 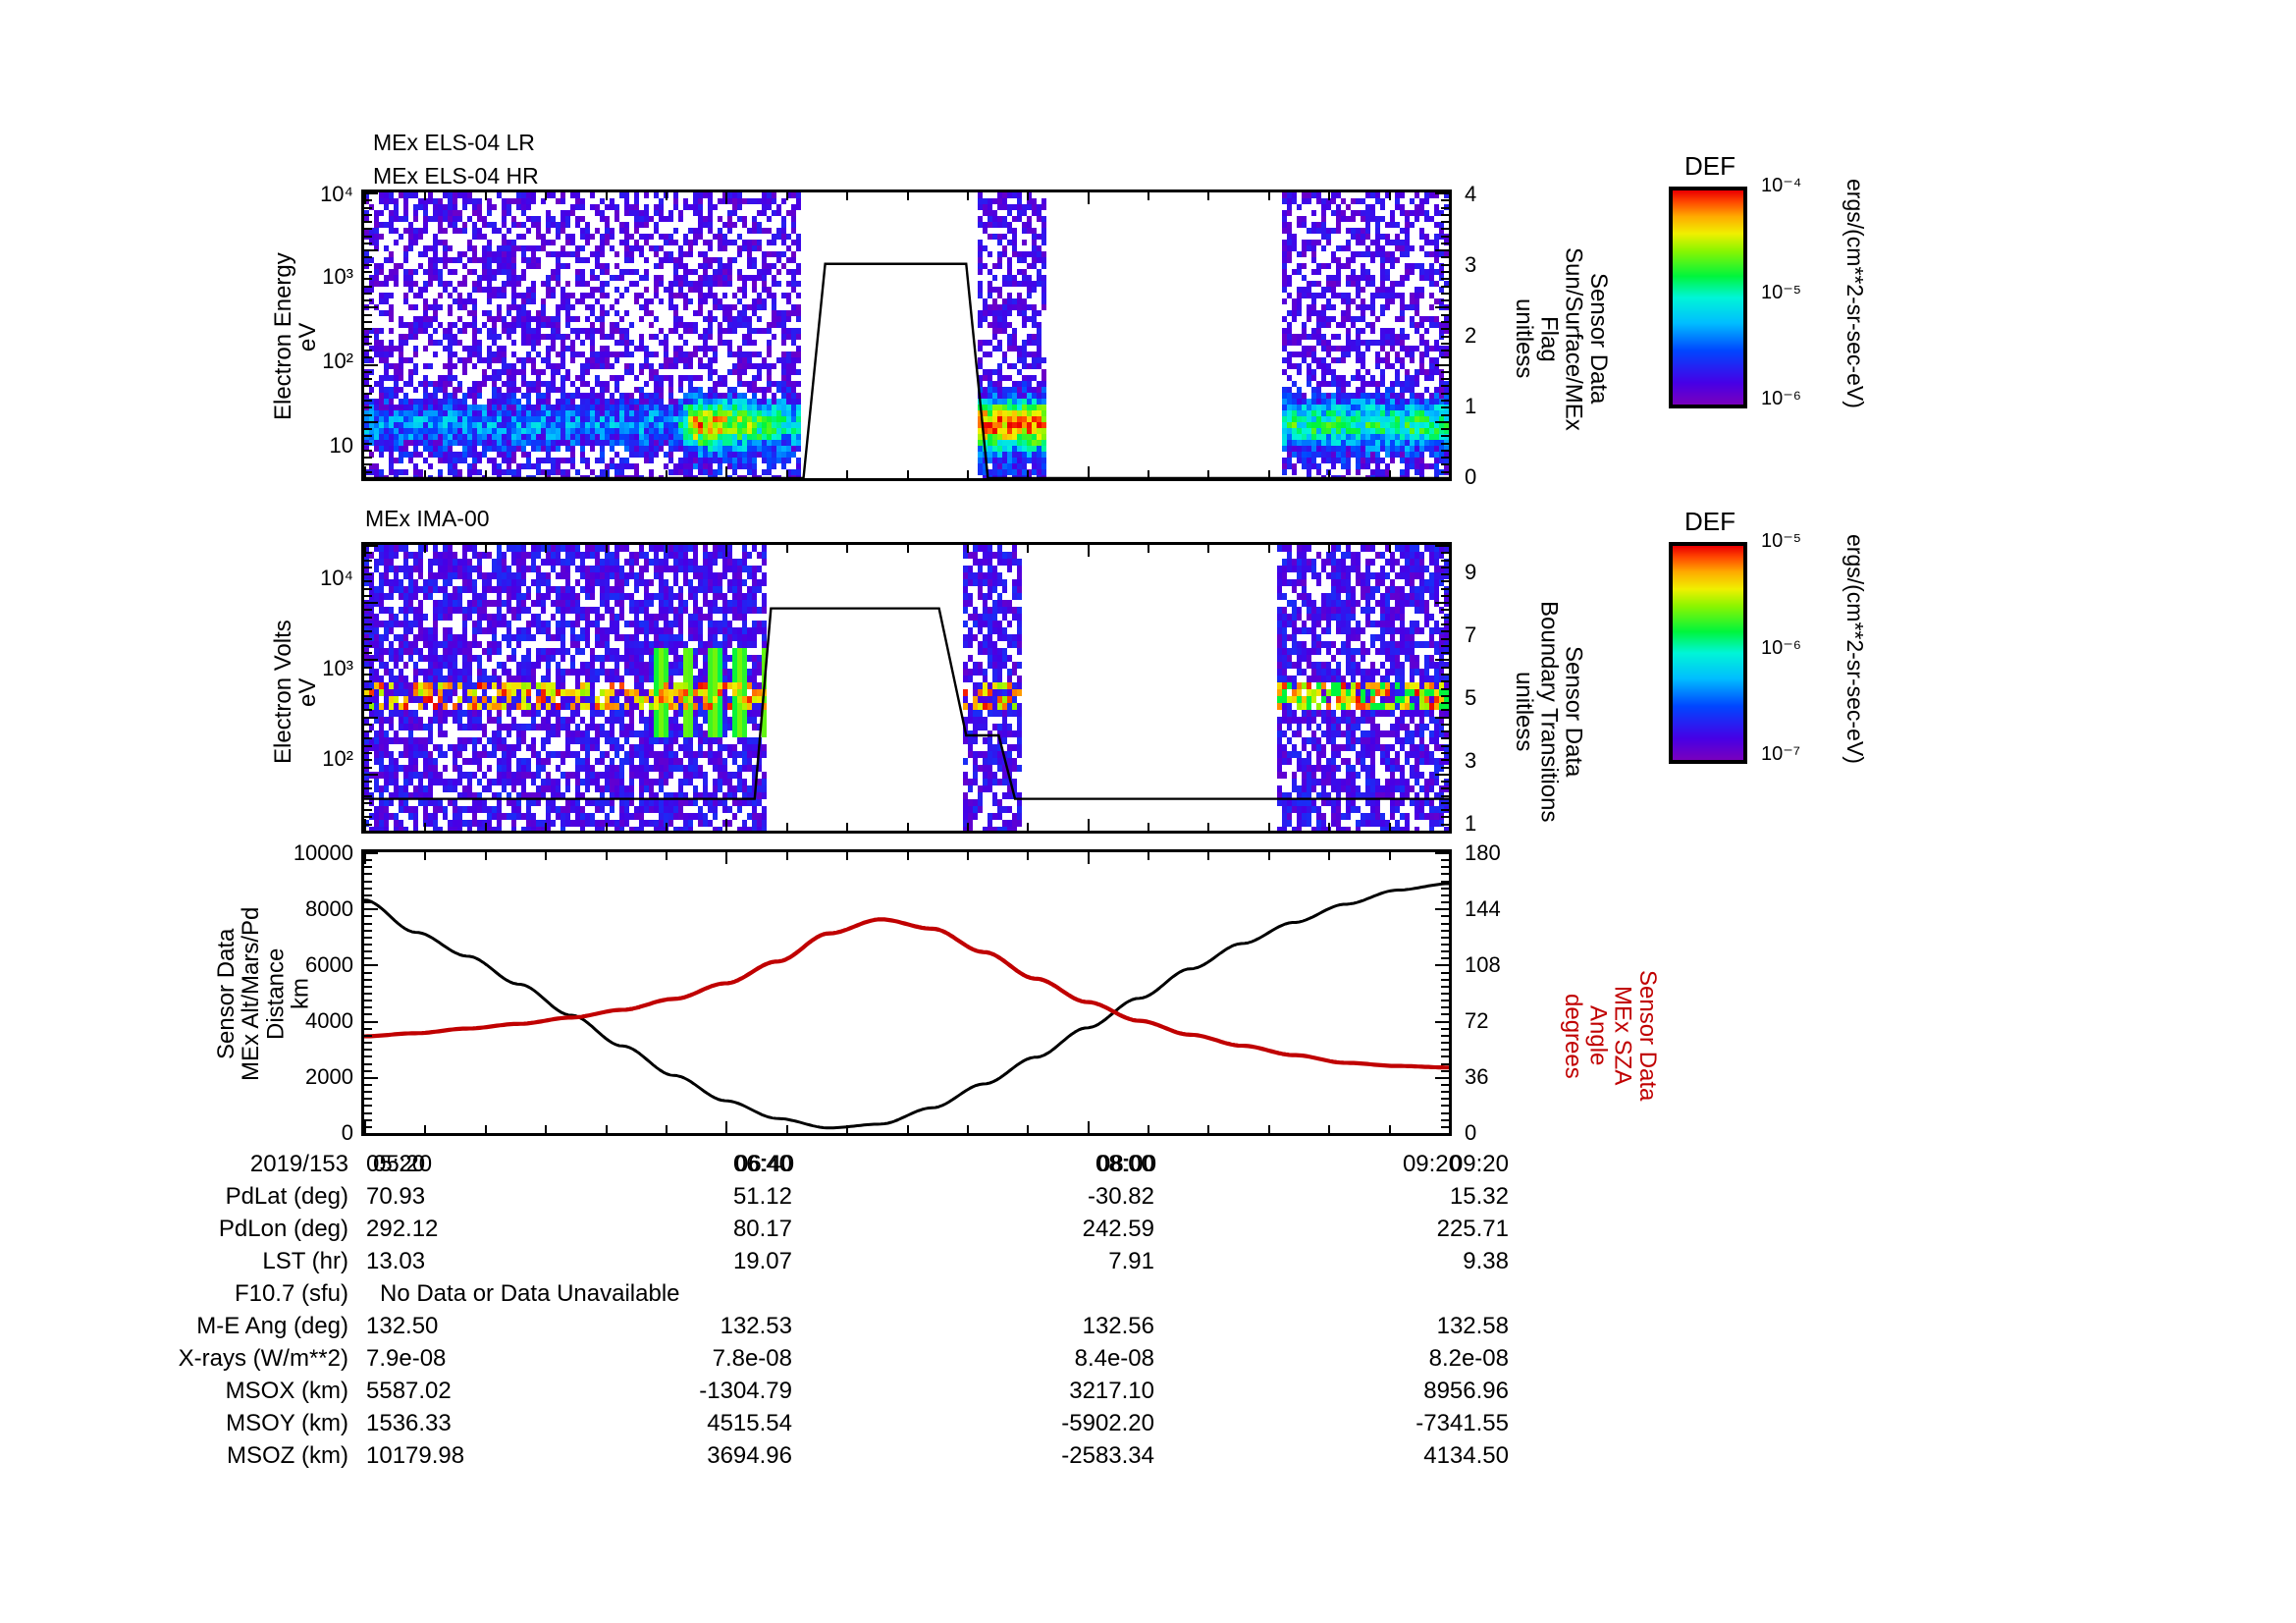 I want to click on orbit-y-axis-label: Sensor Data MEx Alt/Mars/Pd Distance km, so click(x=263, y=994).